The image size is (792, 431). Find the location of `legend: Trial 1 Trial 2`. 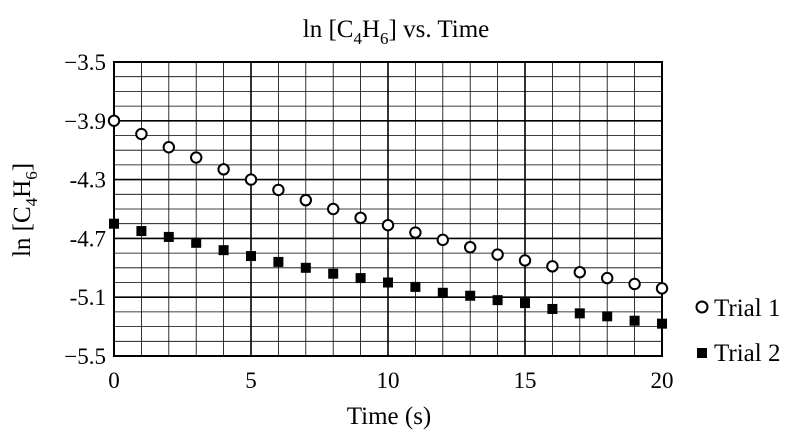

legend: Trial 1 Trial 2 is located at coordinates (737, 331).